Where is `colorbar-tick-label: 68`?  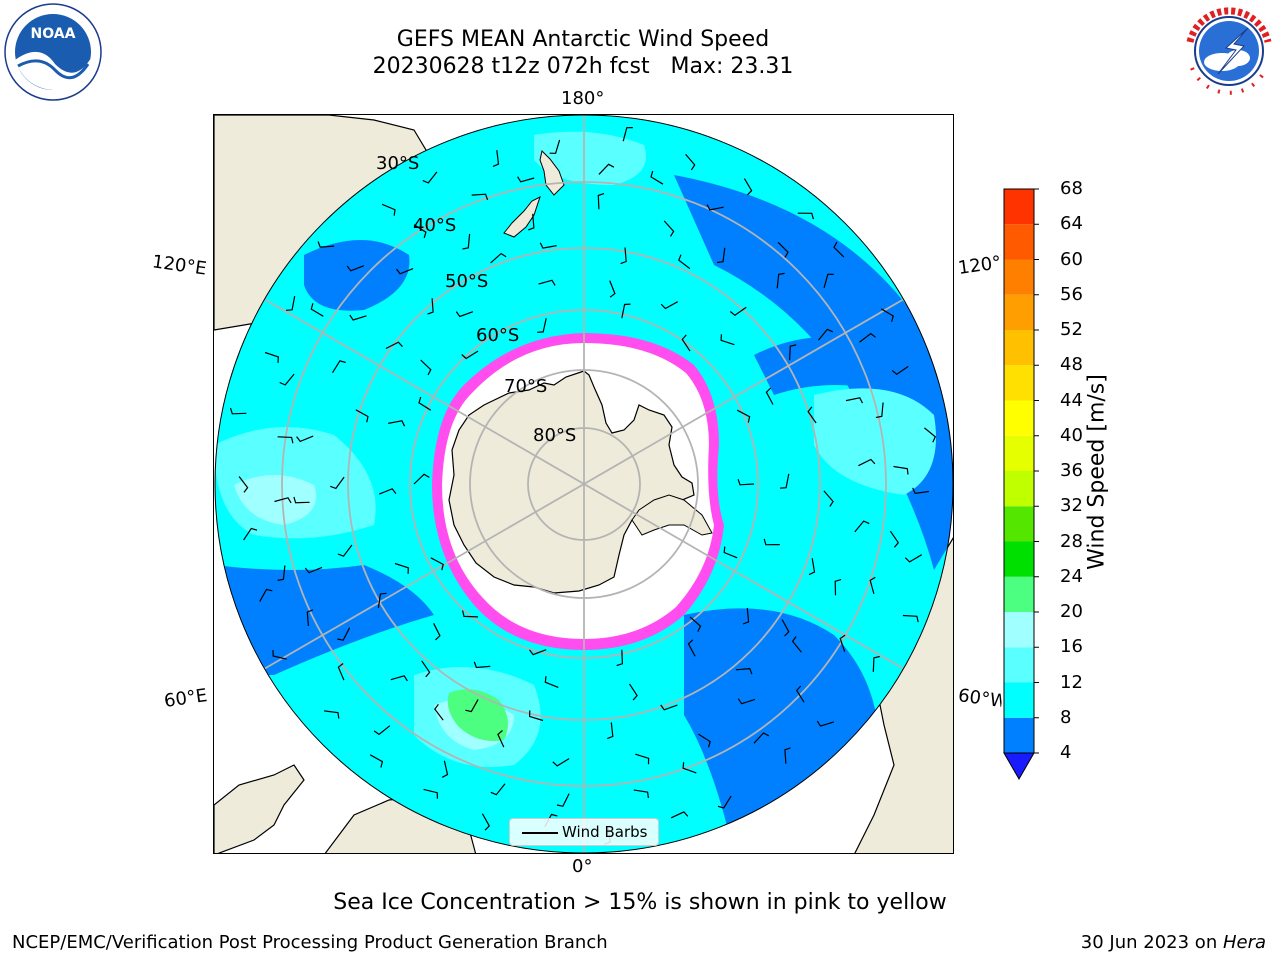 colorbar-tick-label: 68 is located at coordinates (1071, 188).